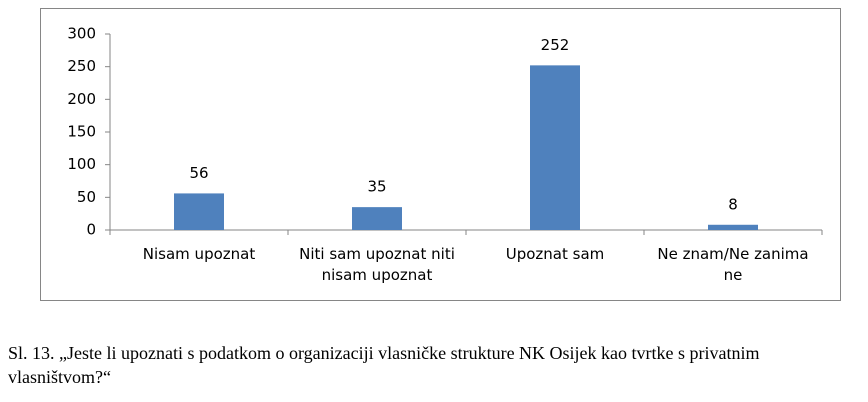 This screenshot has height=402, width=868. What do you see at coordinates (81, 34) in the screenshot?
I see `y-tick-label: 300` at bounding box center [81, 34].